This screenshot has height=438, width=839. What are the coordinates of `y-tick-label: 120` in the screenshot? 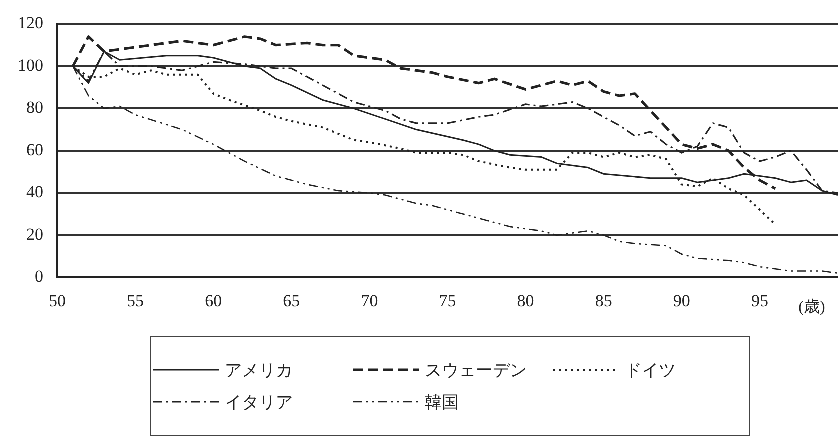 It's located at (31, 23).